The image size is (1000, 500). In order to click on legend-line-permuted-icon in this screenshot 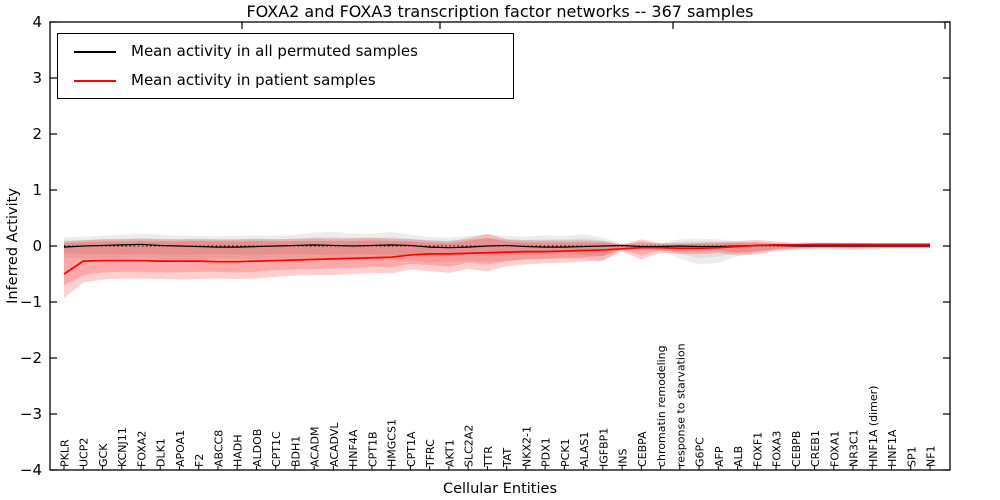, I will do `click(95, 51)`.